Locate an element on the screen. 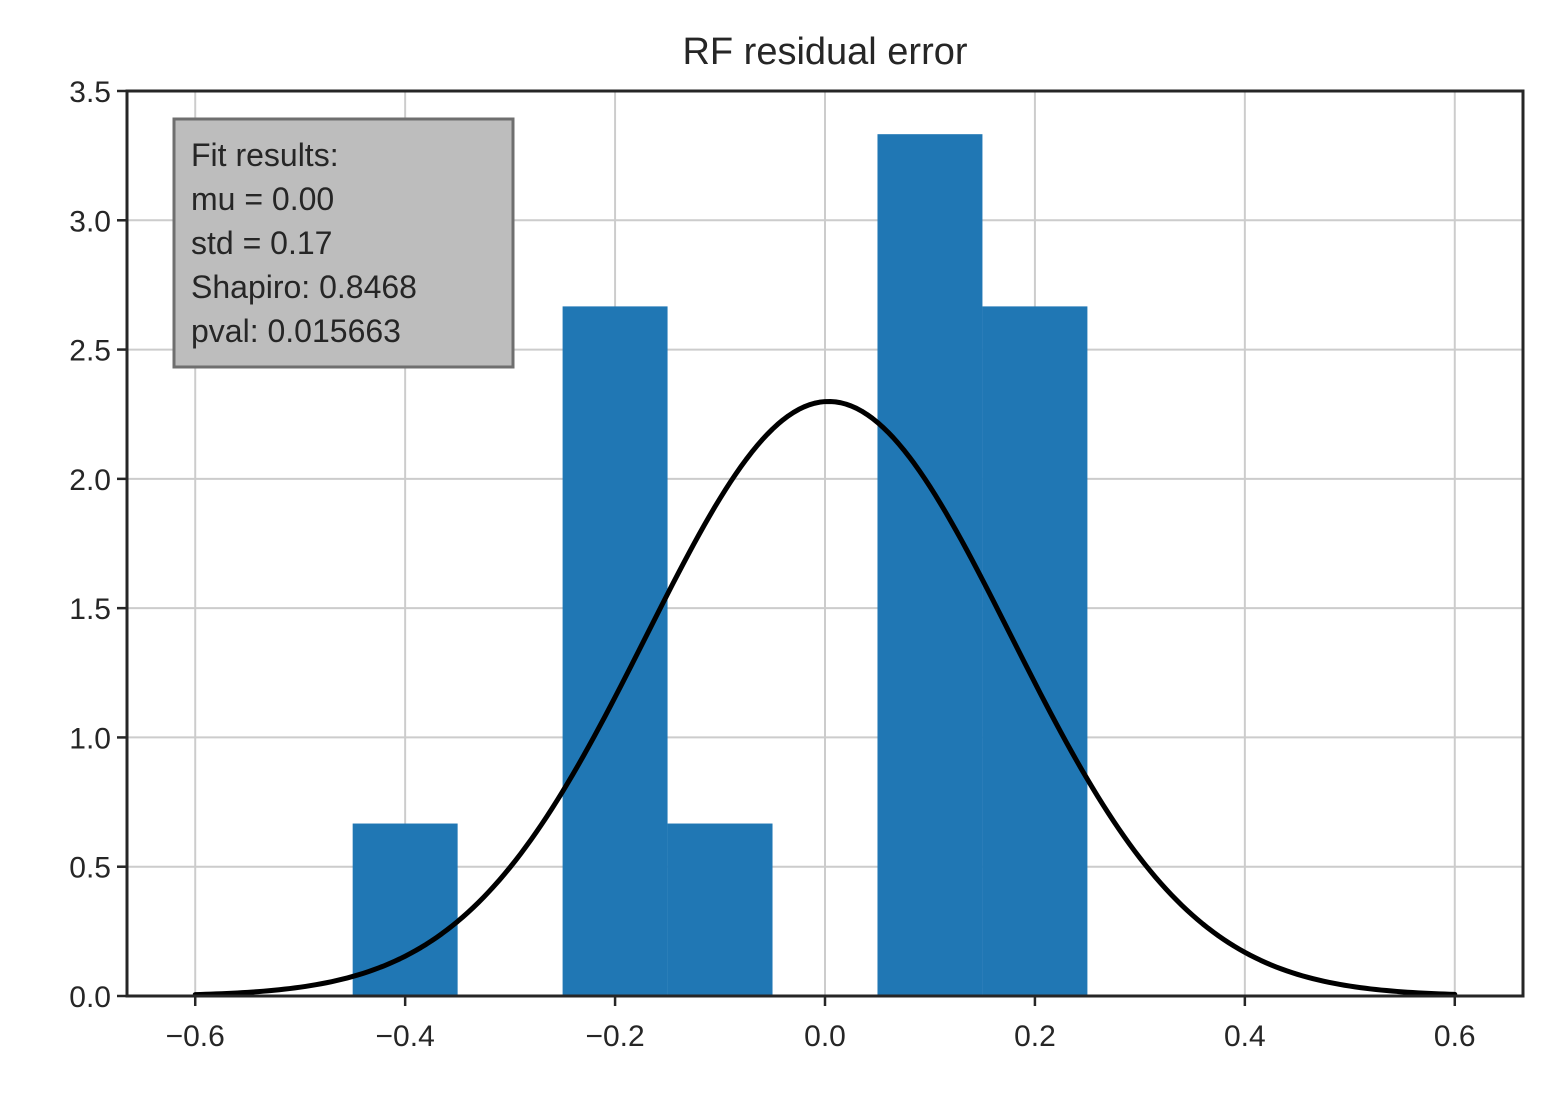 The width and height of the screenshot is (1552, 1104). x-tick-label: 0.2 is located at coordinates (1035, 1036).